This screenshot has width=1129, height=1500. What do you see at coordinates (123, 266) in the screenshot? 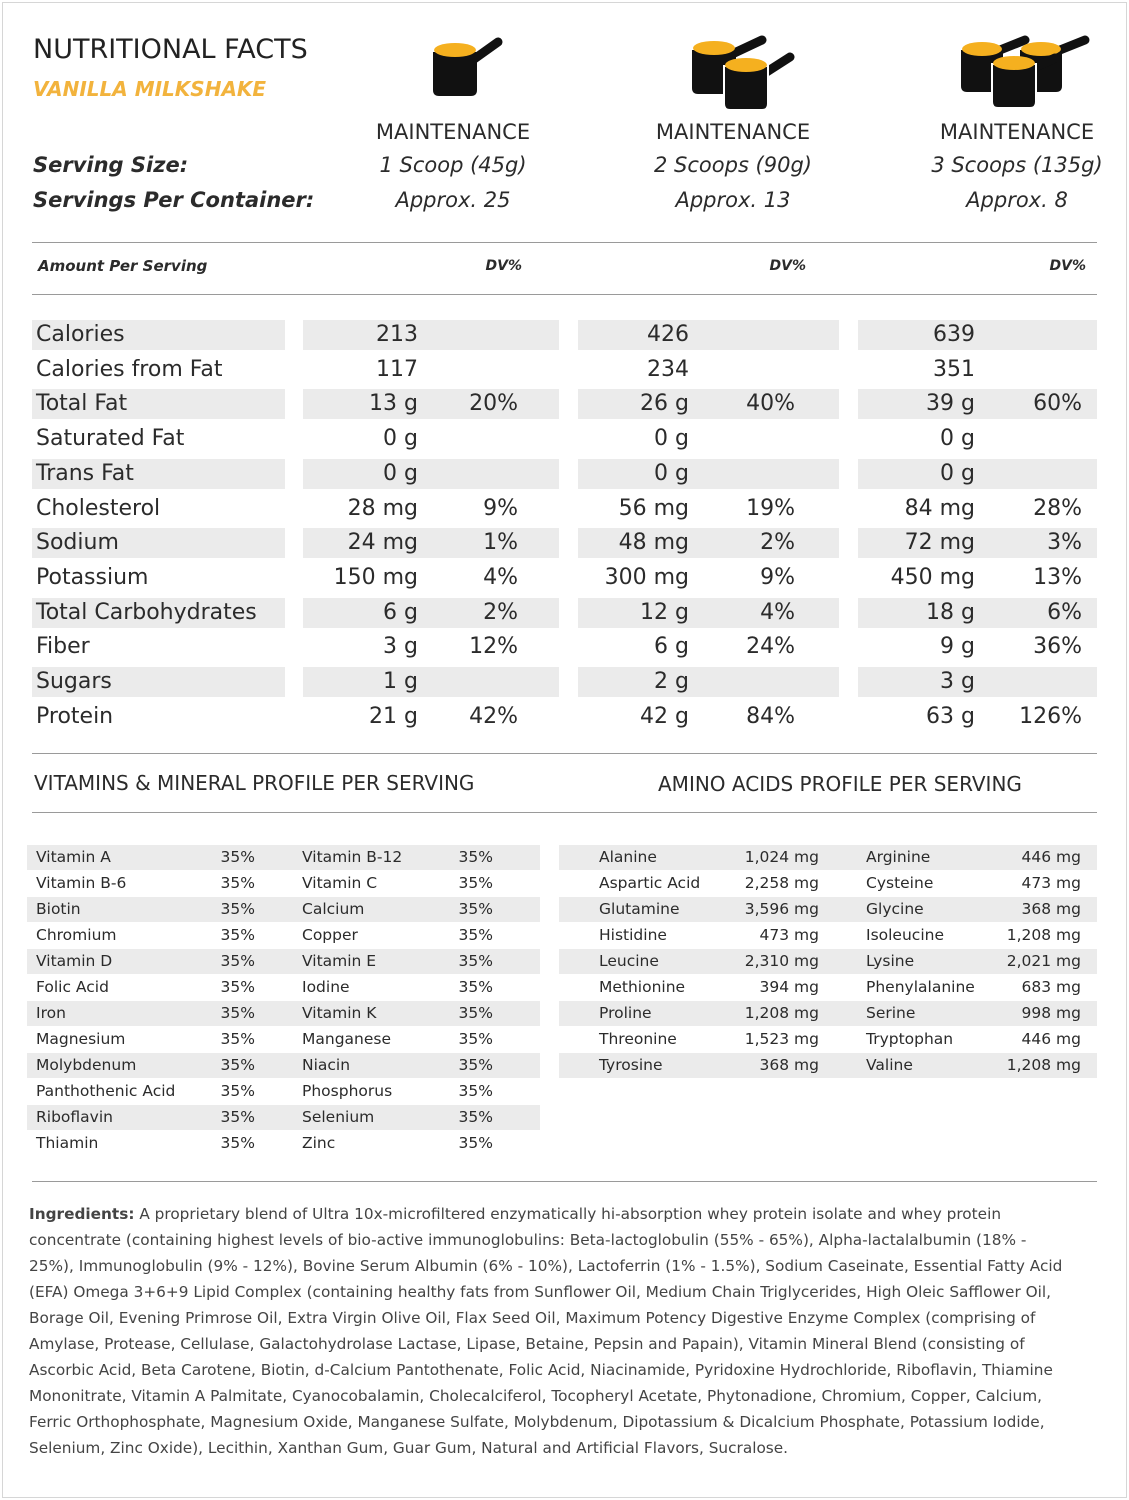
I see `amount-label: Amount Per Serving` at bounding box center [123, 266].